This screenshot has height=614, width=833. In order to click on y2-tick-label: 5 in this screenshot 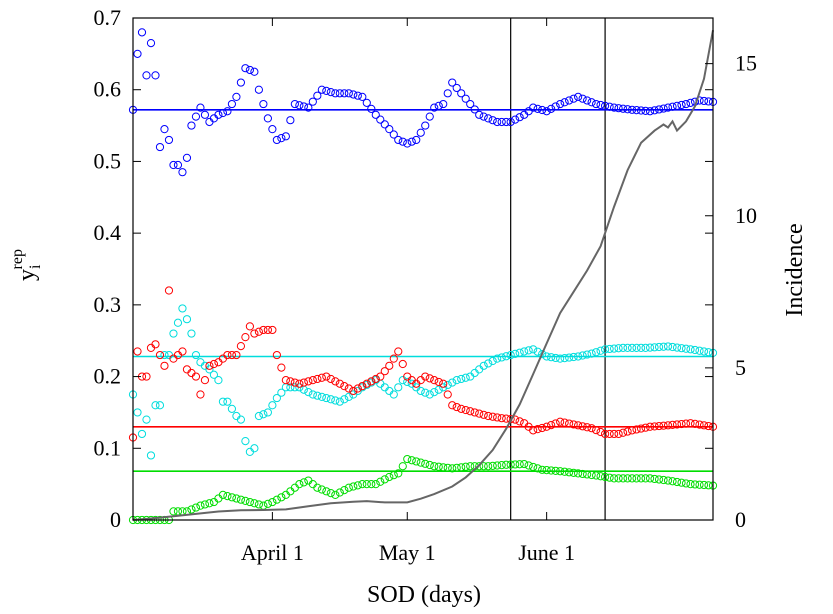, I will do `click(740, 367)`.